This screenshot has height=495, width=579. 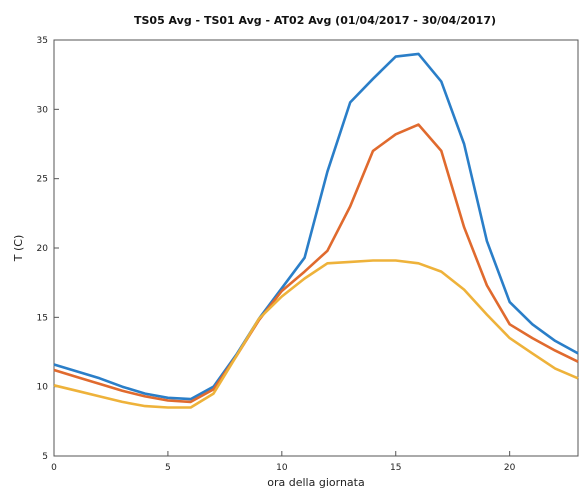 What do you see at coordinates (510, 468) in the screenshot?
I see `x-tick-label: 20` at bounding box center [510, 468].